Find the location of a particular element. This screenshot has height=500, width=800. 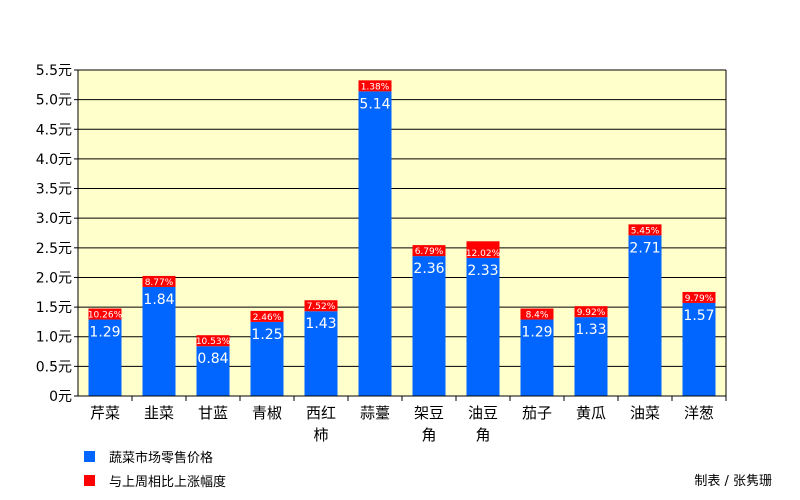

y-tick-label: 2.5元 is located at coordinates (54, 249).